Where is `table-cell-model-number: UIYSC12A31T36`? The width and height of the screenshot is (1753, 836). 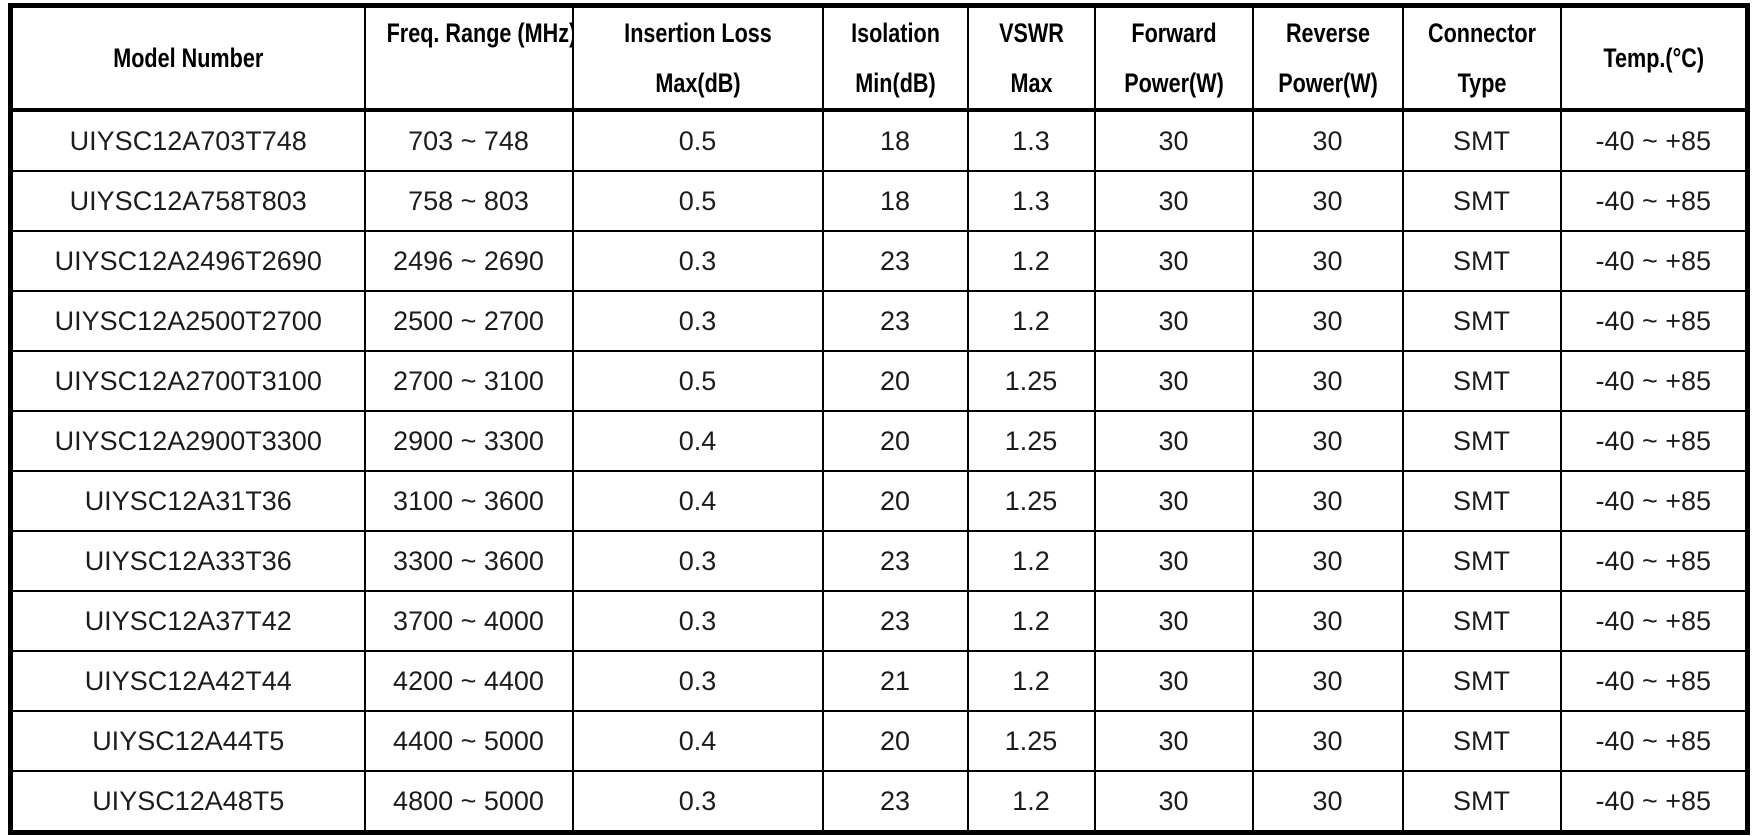
table-cell-model-number: UIYSC12A31T36 is located at coordinates (187, 501).